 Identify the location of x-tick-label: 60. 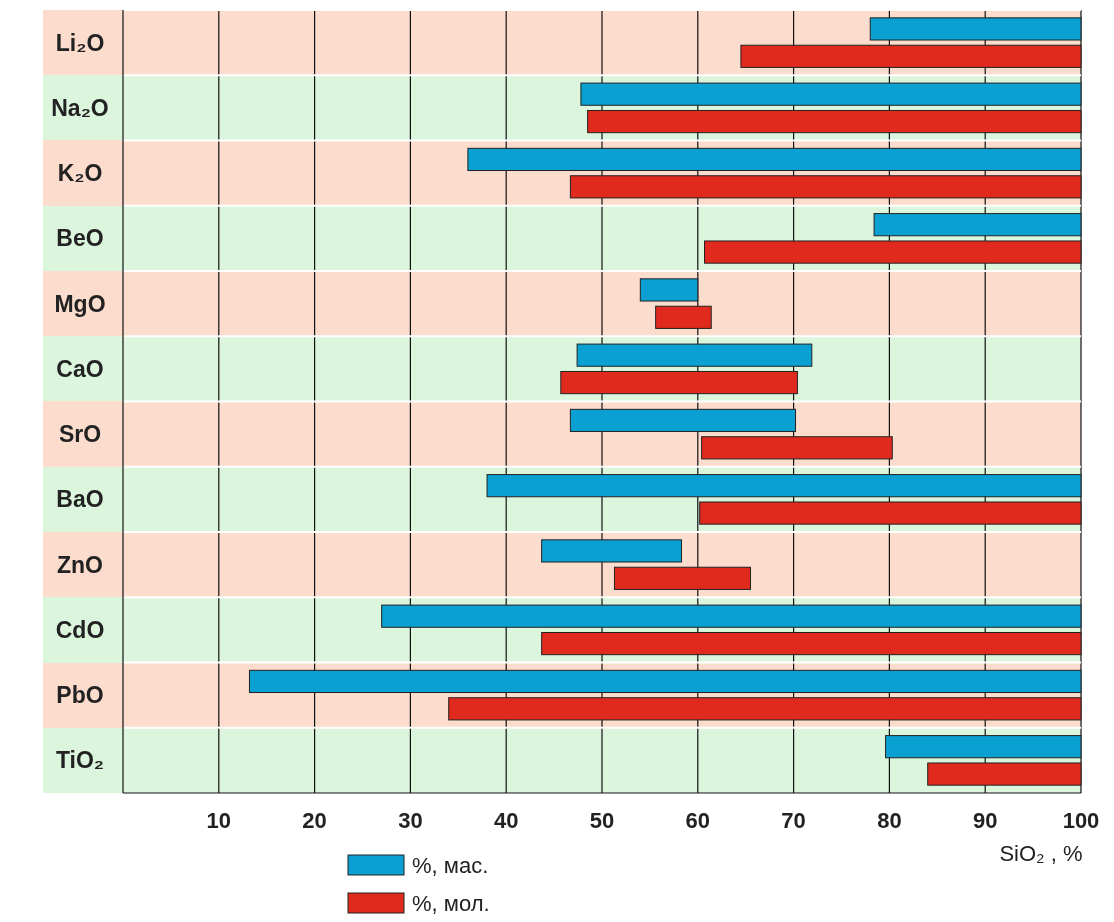
(698, 820).